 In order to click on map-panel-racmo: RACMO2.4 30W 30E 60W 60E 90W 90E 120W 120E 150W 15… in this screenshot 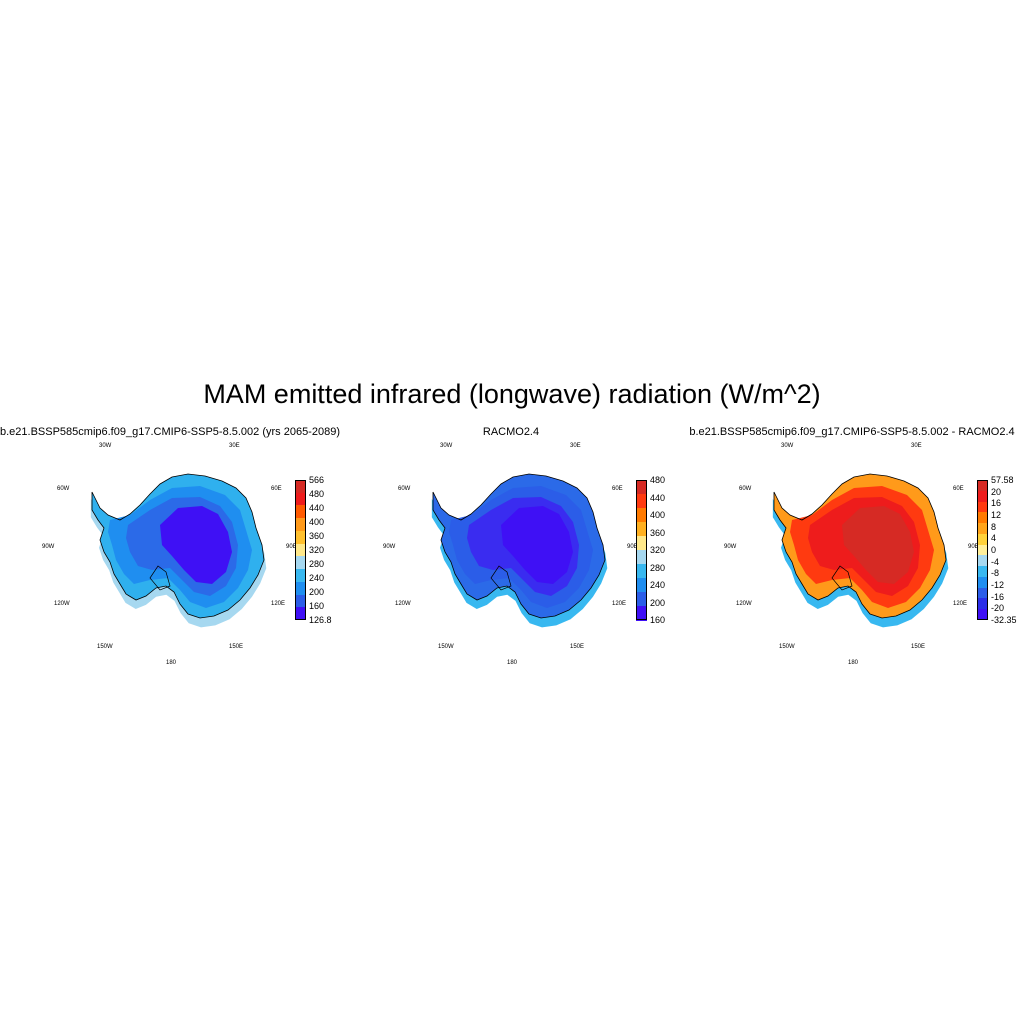, I will do `click(511, 550)`.